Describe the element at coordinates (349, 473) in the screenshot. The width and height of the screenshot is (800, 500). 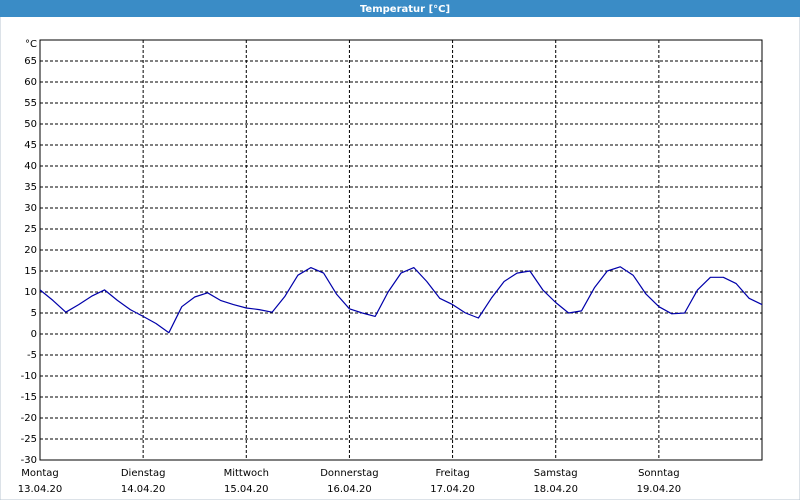
I see `x-tick-label: Donnerstag` at that location.